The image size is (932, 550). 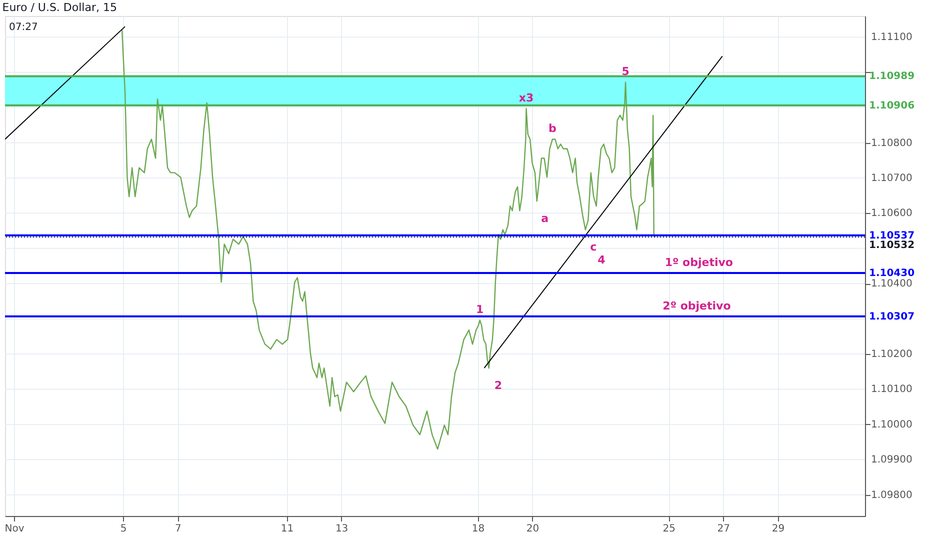 What do you see at coordinates (699, 263) in the screenshot?
I see `annotation: 1º objetivo` at bounding box center [699, 263].